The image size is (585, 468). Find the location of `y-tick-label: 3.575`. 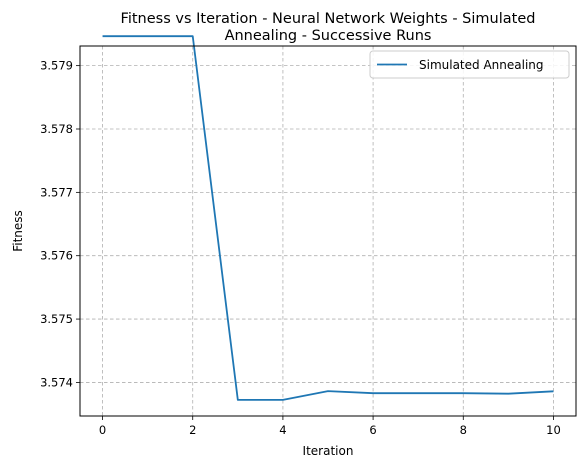

y-tick-label: 3.575 is located at coordinates (56, 319).